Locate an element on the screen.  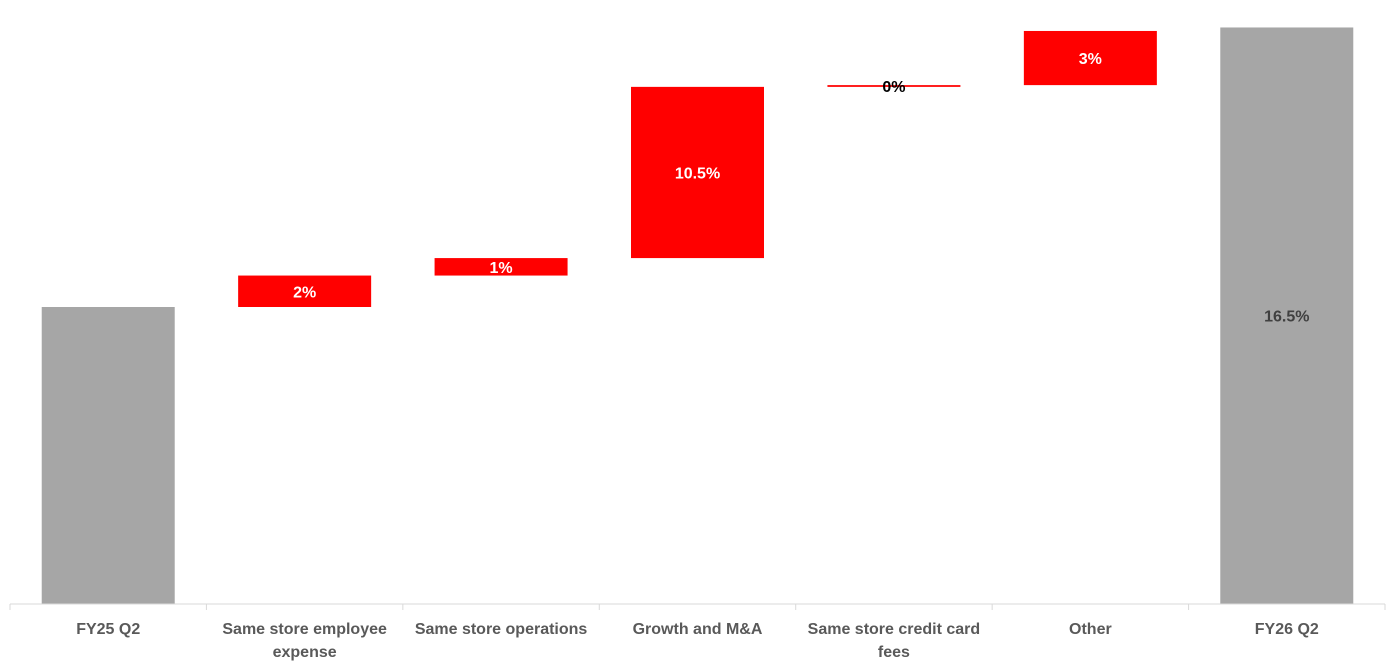
data-label-5: 3% is located at coordinates (1090, 59).